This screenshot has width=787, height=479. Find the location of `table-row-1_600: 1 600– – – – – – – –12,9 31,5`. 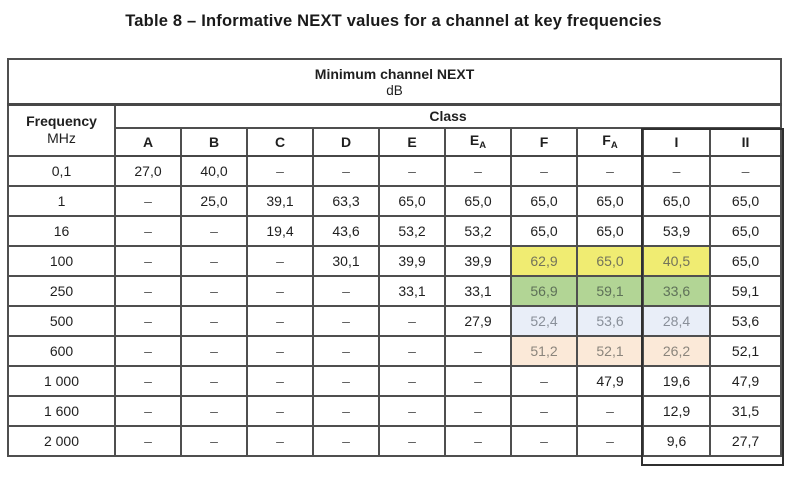

table-row-1_600: 1 600– – – – – – – –12,9 31,5 is located at coordinates (395, 410).